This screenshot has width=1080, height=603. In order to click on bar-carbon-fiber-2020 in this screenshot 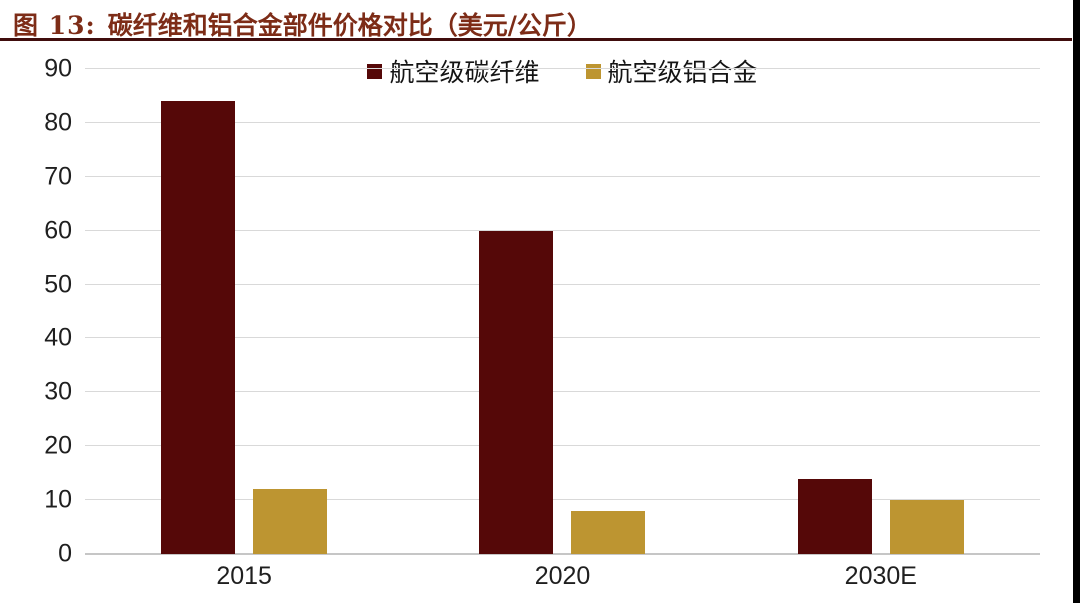, I will do `click(516, 392)`.